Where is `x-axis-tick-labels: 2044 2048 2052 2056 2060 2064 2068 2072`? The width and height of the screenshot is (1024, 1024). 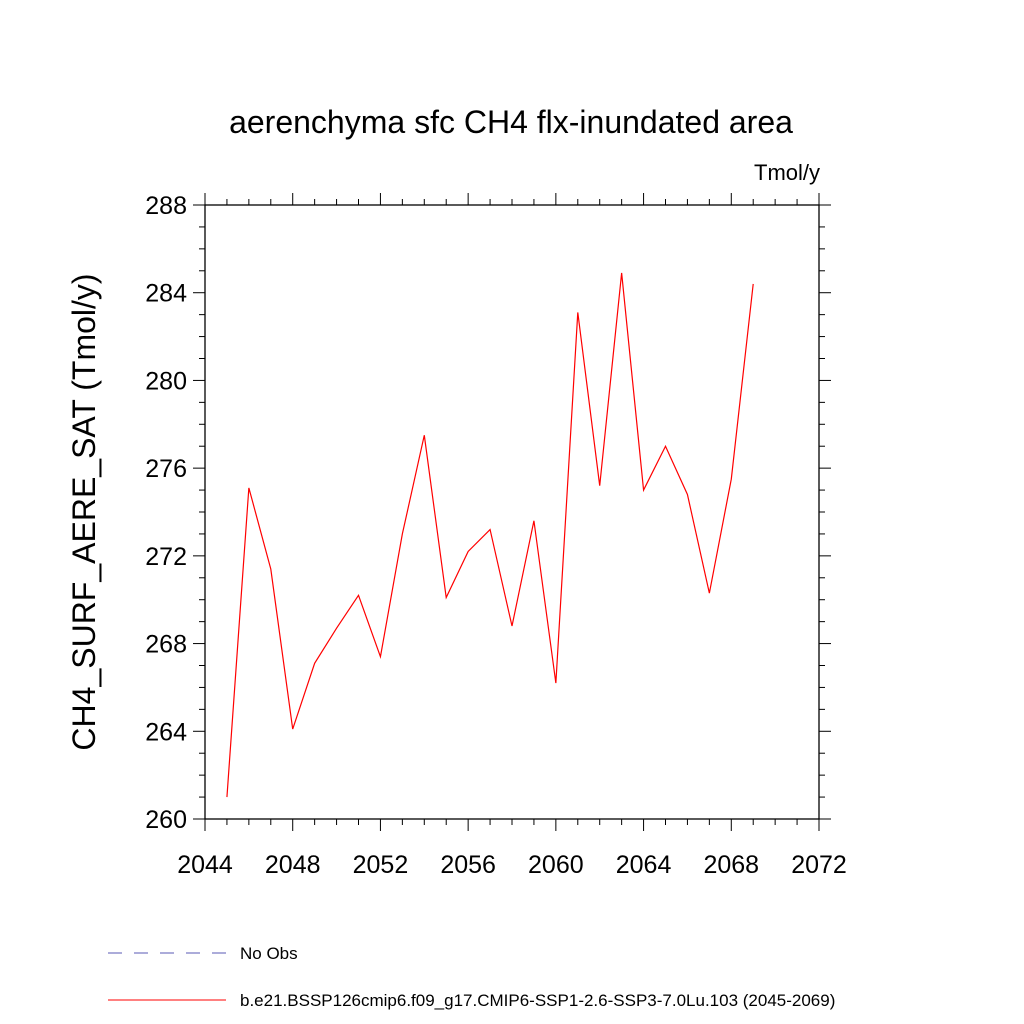
x-axis-tick-labels: 2044 2048 2052 2056 2060 2064 2068 2072 is located at coordinates (512, 865).